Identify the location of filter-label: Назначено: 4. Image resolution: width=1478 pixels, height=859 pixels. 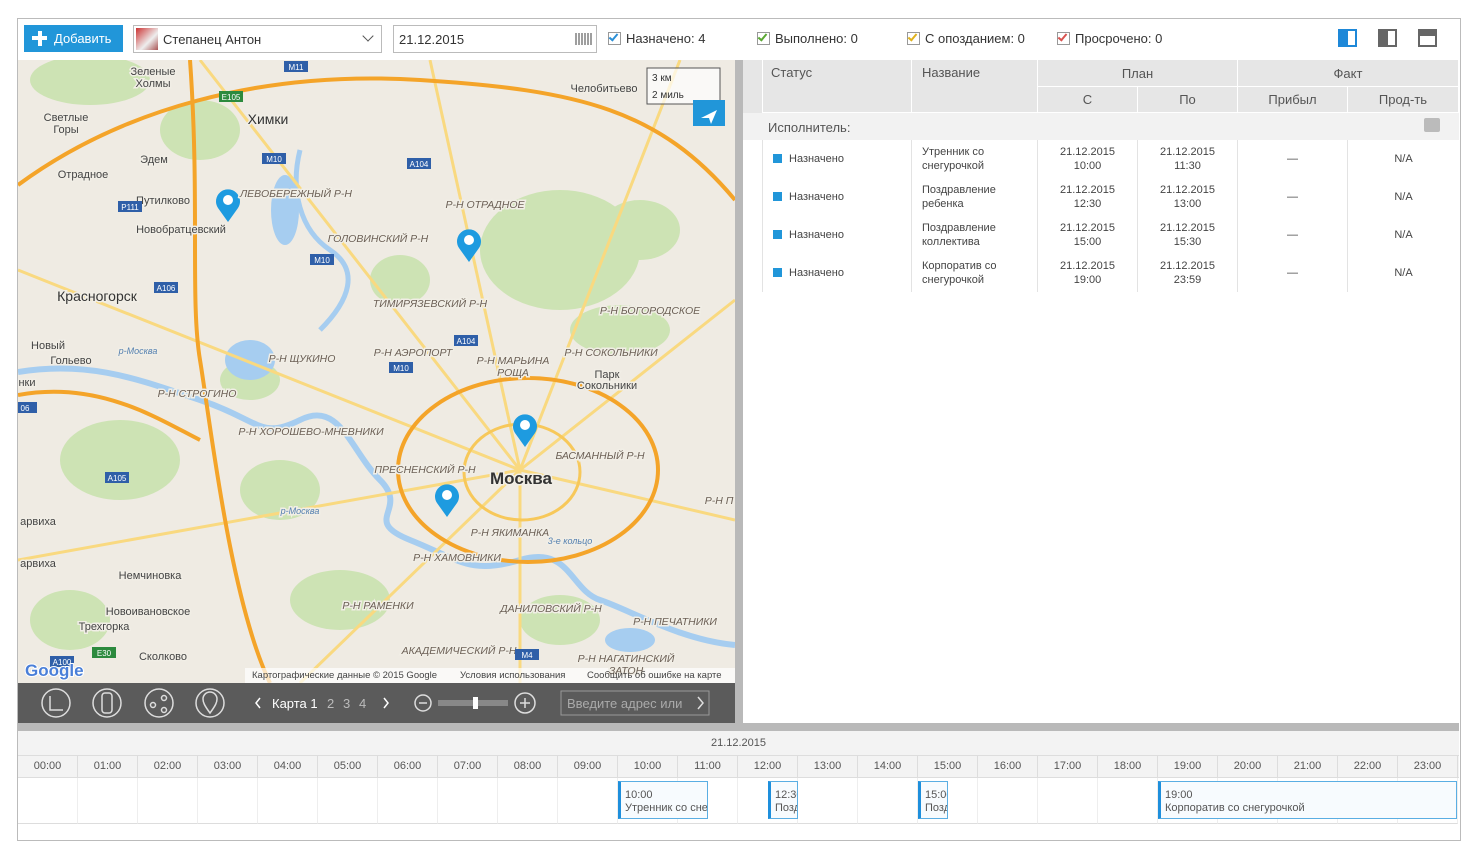
(666, 38).